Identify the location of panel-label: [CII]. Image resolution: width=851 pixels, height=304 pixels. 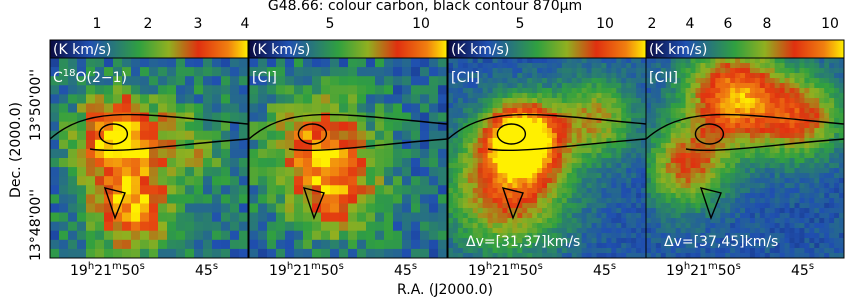
(663, 78).